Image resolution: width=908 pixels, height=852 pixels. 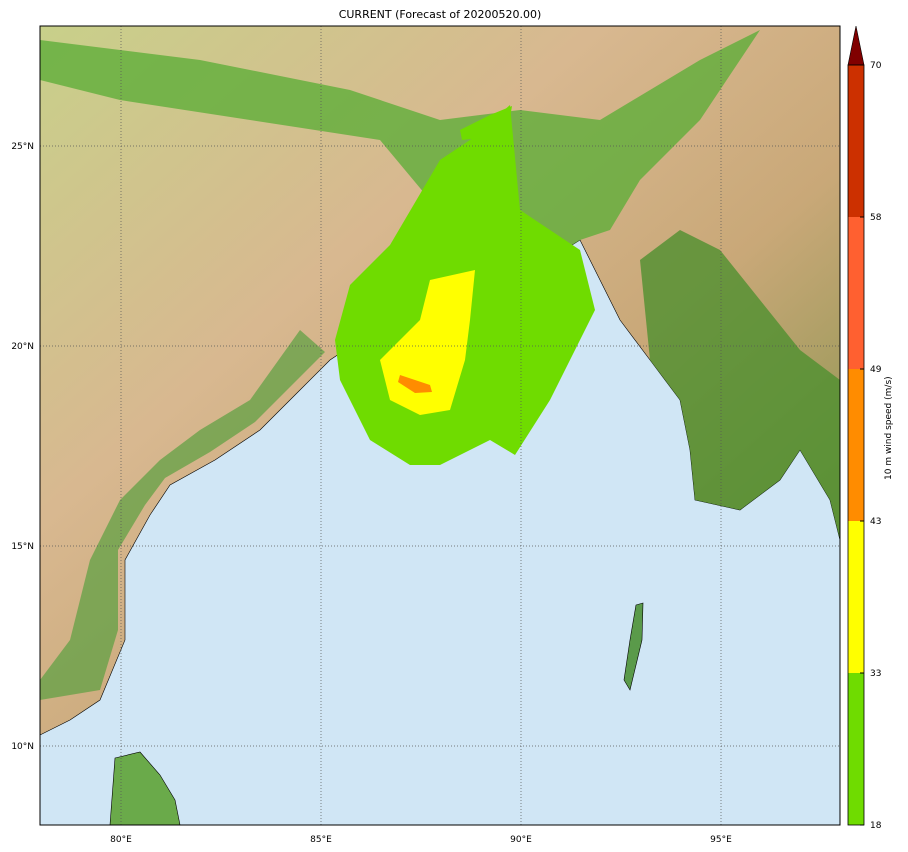 I want to click on lat-tick: 10°N, so click(x=22, y=747).